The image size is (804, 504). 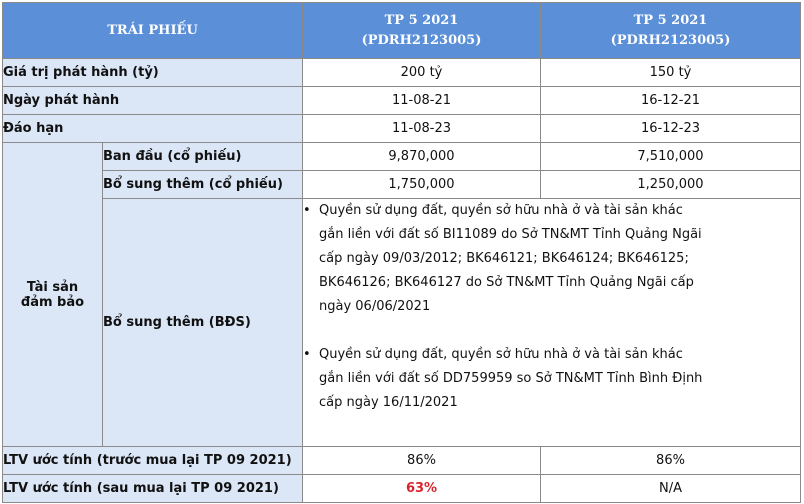 What do you see at coordinates (375, 306) in the screenshot?
I see `realestate-item-1-line: ngày 06/06/2021` at bounding box center [375, 306].